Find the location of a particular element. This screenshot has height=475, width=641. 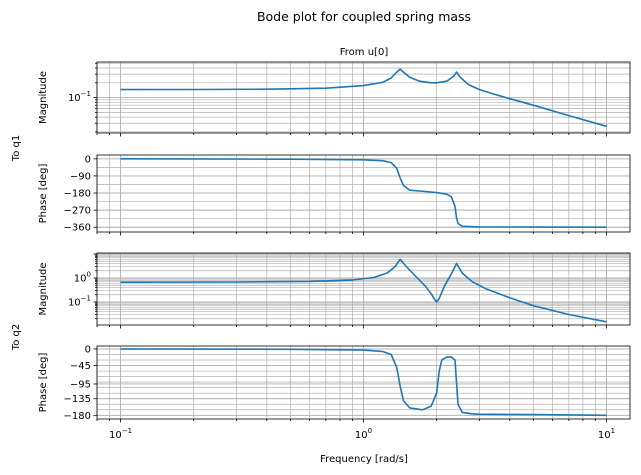

x-axis-label: Frequency [rad/s] is located at coordinates (364, 459).